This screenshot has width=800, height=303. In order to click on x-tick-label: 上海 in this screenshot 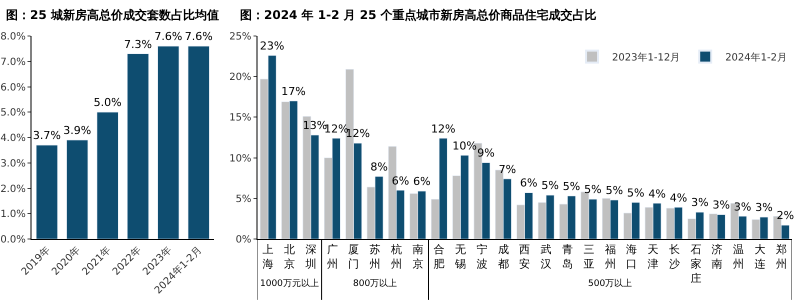, I will do `click(268, 256)`.